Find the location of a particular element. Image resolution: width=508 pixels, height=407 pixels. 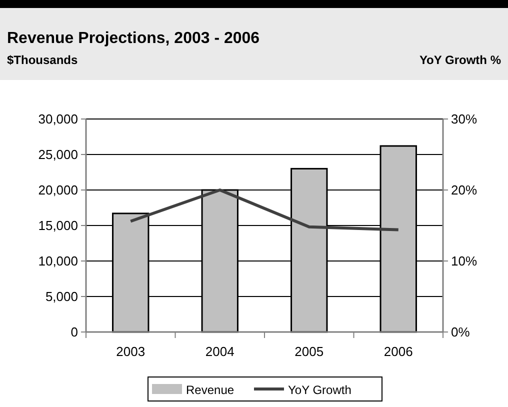

x-tick-label: 2004 is located at coordinates (219, 351).